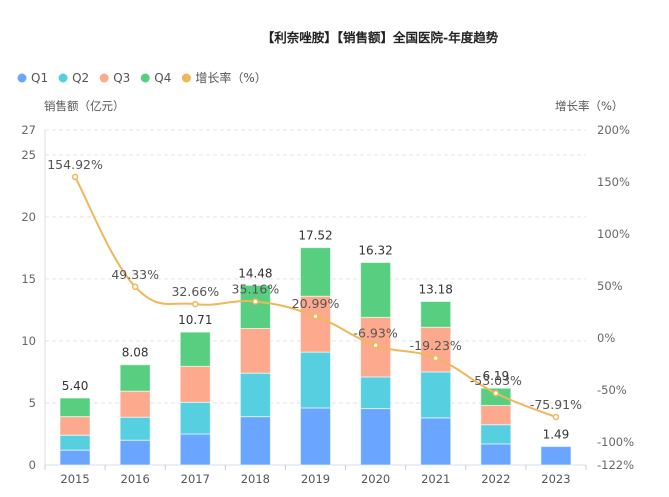 Image resolution: width=669 pixels, height=497 pixels. I want to click on growth-label: 32.66%, so click(195, 291).